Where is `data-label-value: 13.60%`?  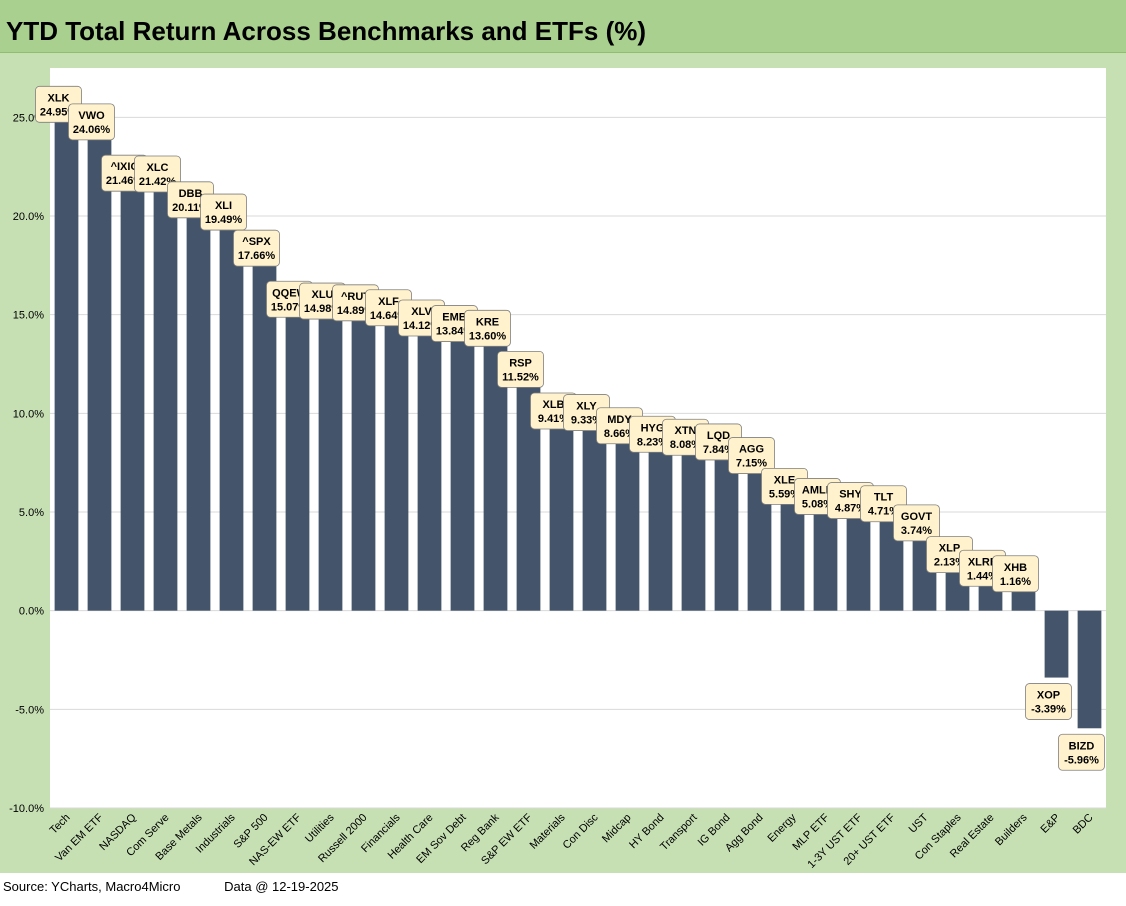 data-label-value: 13.60% is located at coordinates (488, 336).